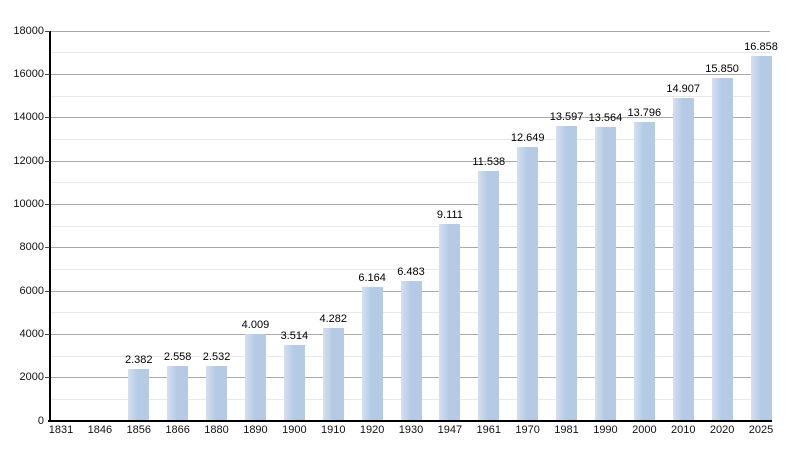 The image size is (800, 450). I want to click on y-tick-label: 12000, so click(28, 160).